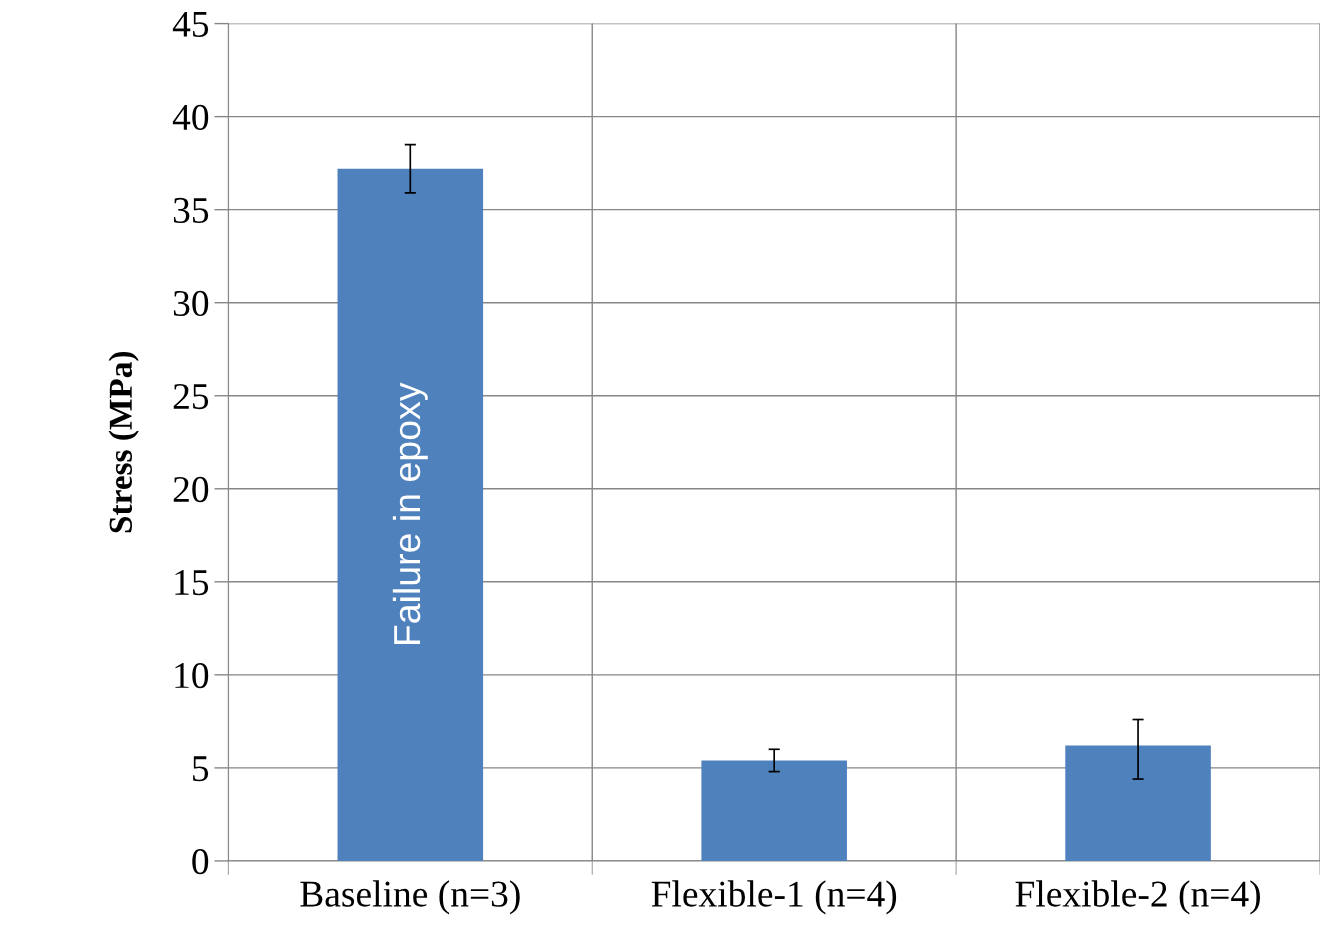 The image size is (1320, 944). Describe the element at coordinates (191, 396) in the screenshot. I see `y-tick-label: 25` at that location.